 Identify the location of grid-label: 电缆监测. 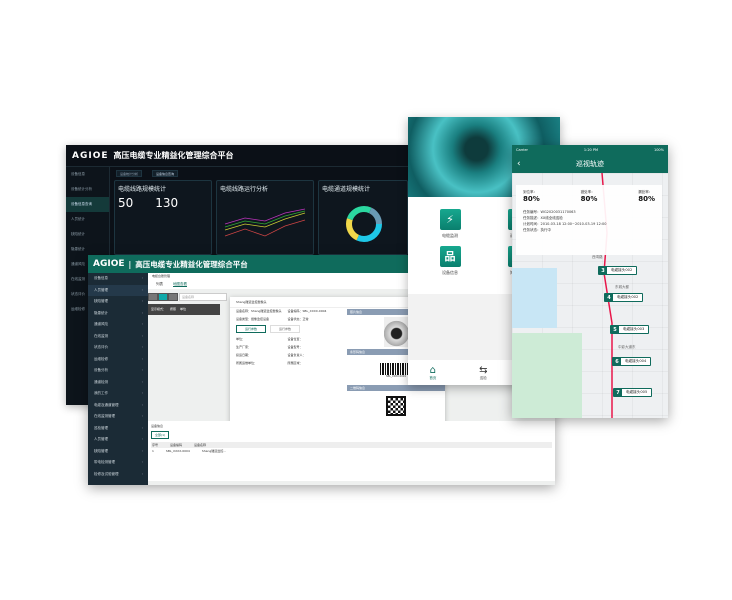
(450, 235).